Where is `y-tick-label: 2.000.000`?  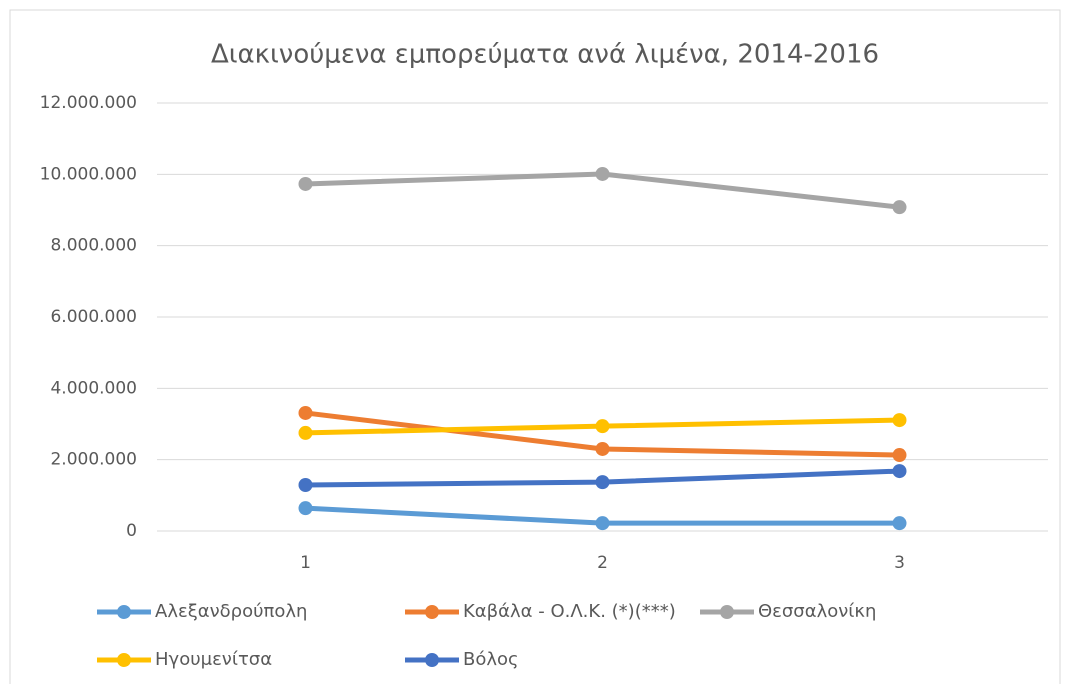 y-tick-label: 2.000.000 is located at coordinates (93, 460).